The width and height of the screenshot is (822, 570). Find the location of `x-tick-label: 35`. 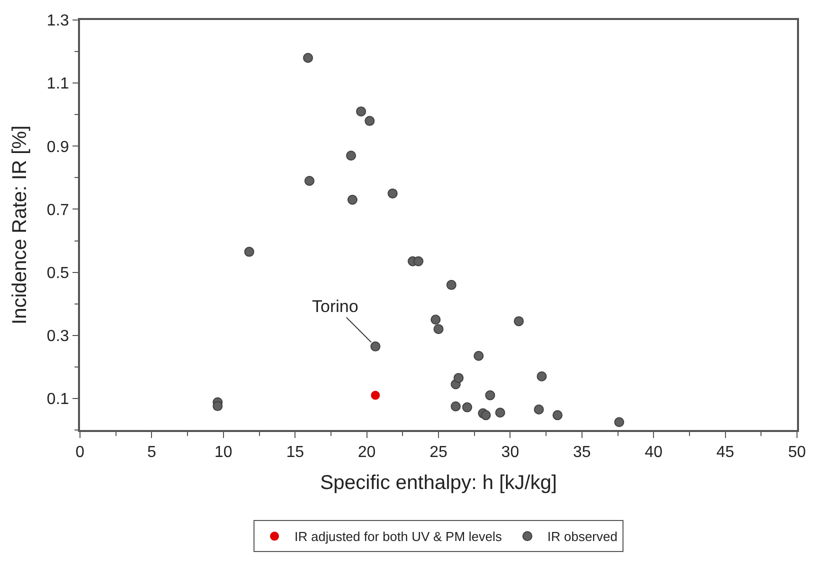

x-tick-label: 35 is located at coordinates (582, 452).